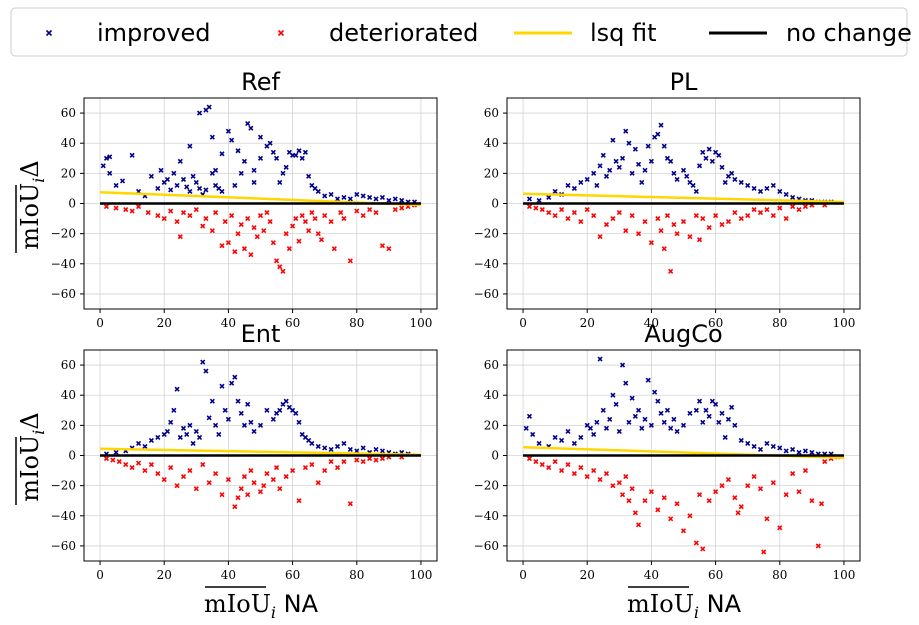 The image size is (919, 625). What do you see at coordinates (100, 323) in the screenshot?
I see `x-tick-label: 0` at bounding box center [100, 323].